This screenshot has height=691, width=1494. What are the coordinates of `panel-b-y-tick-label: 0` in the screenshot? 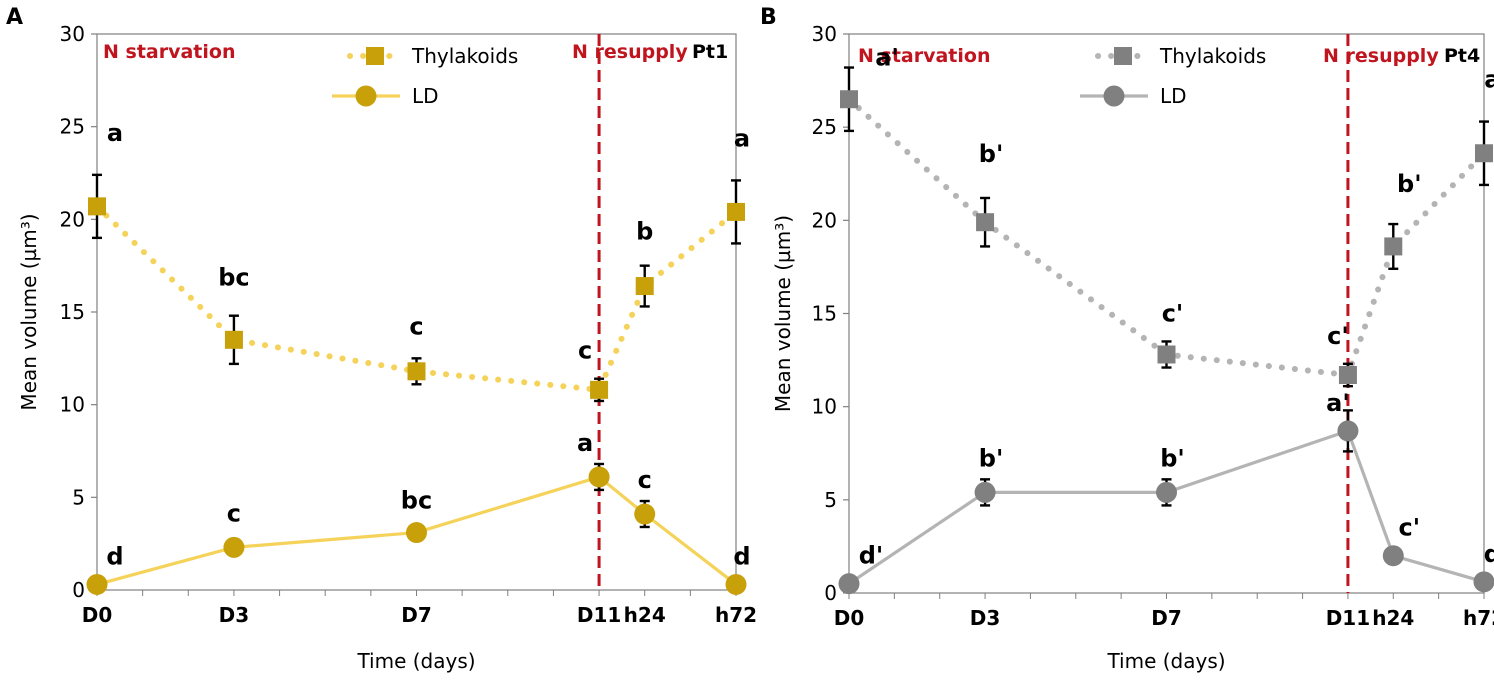 It's located at (830, 593).